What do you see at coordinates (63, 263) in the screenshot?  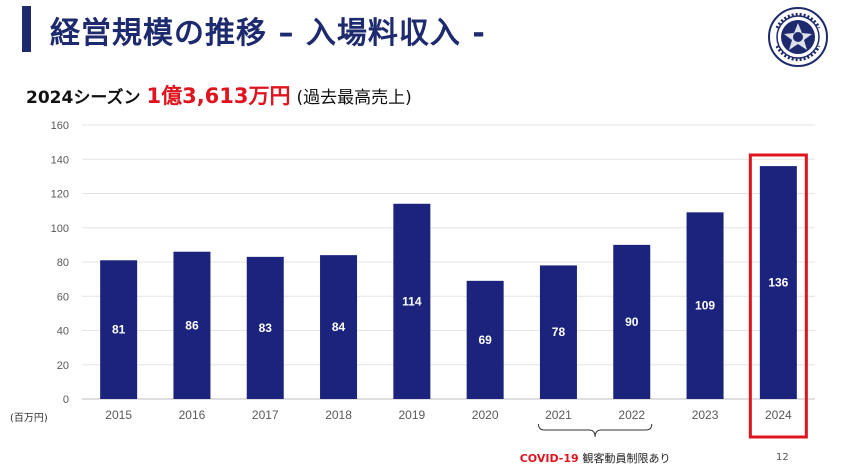 I see `y-tick-label: 80` at bounding box center [63, 263].